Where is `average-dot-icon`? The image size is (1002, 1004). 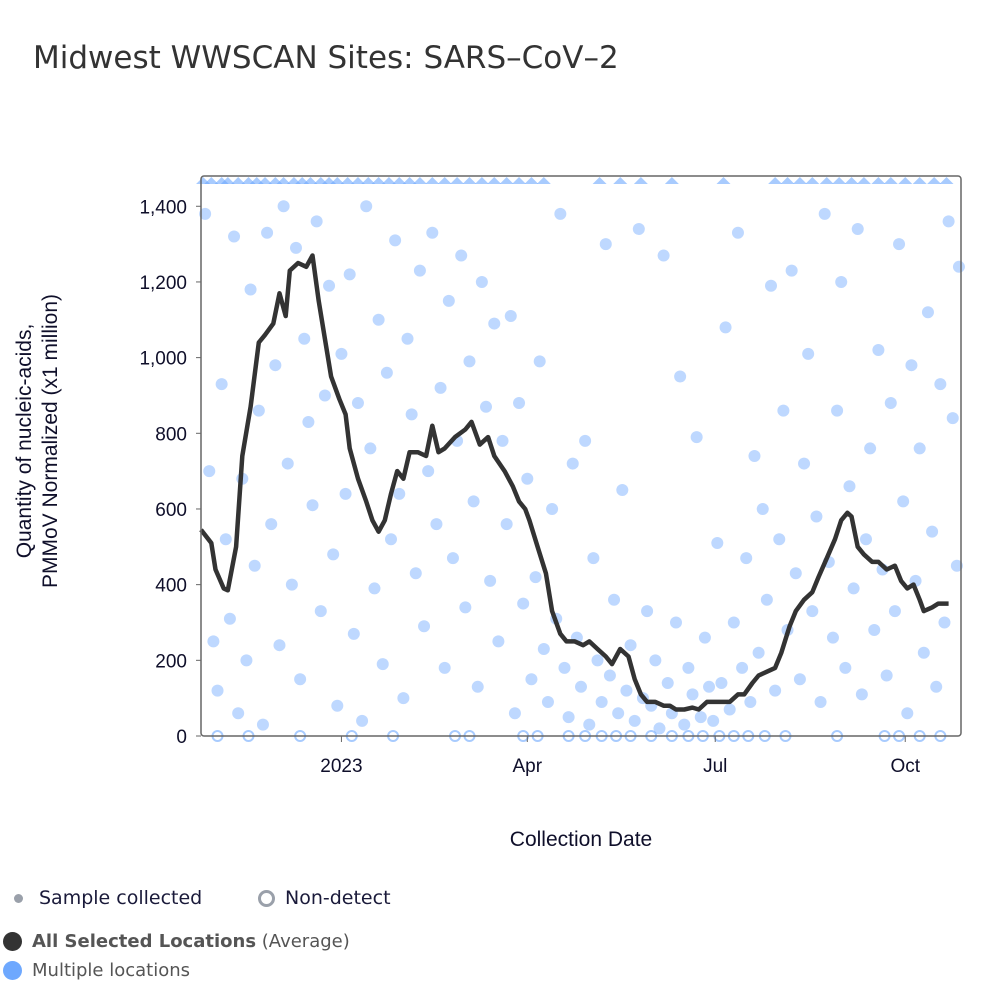
average-dot-icon is located at coordinates (12, 941).